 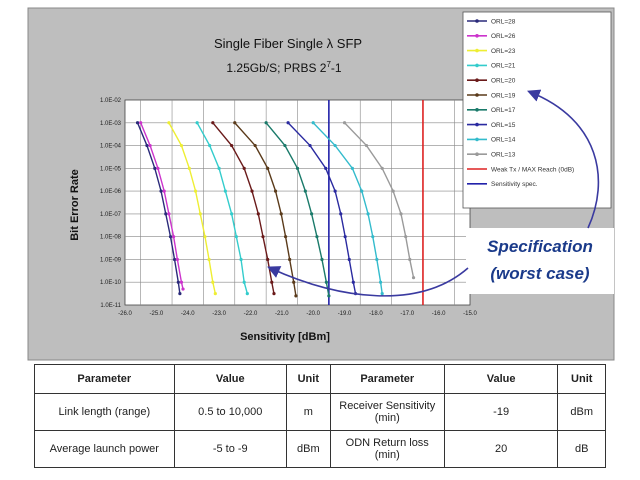 I want to click on chart-title: Single Fiber Single λ SFP, so click(x=288, y=43).